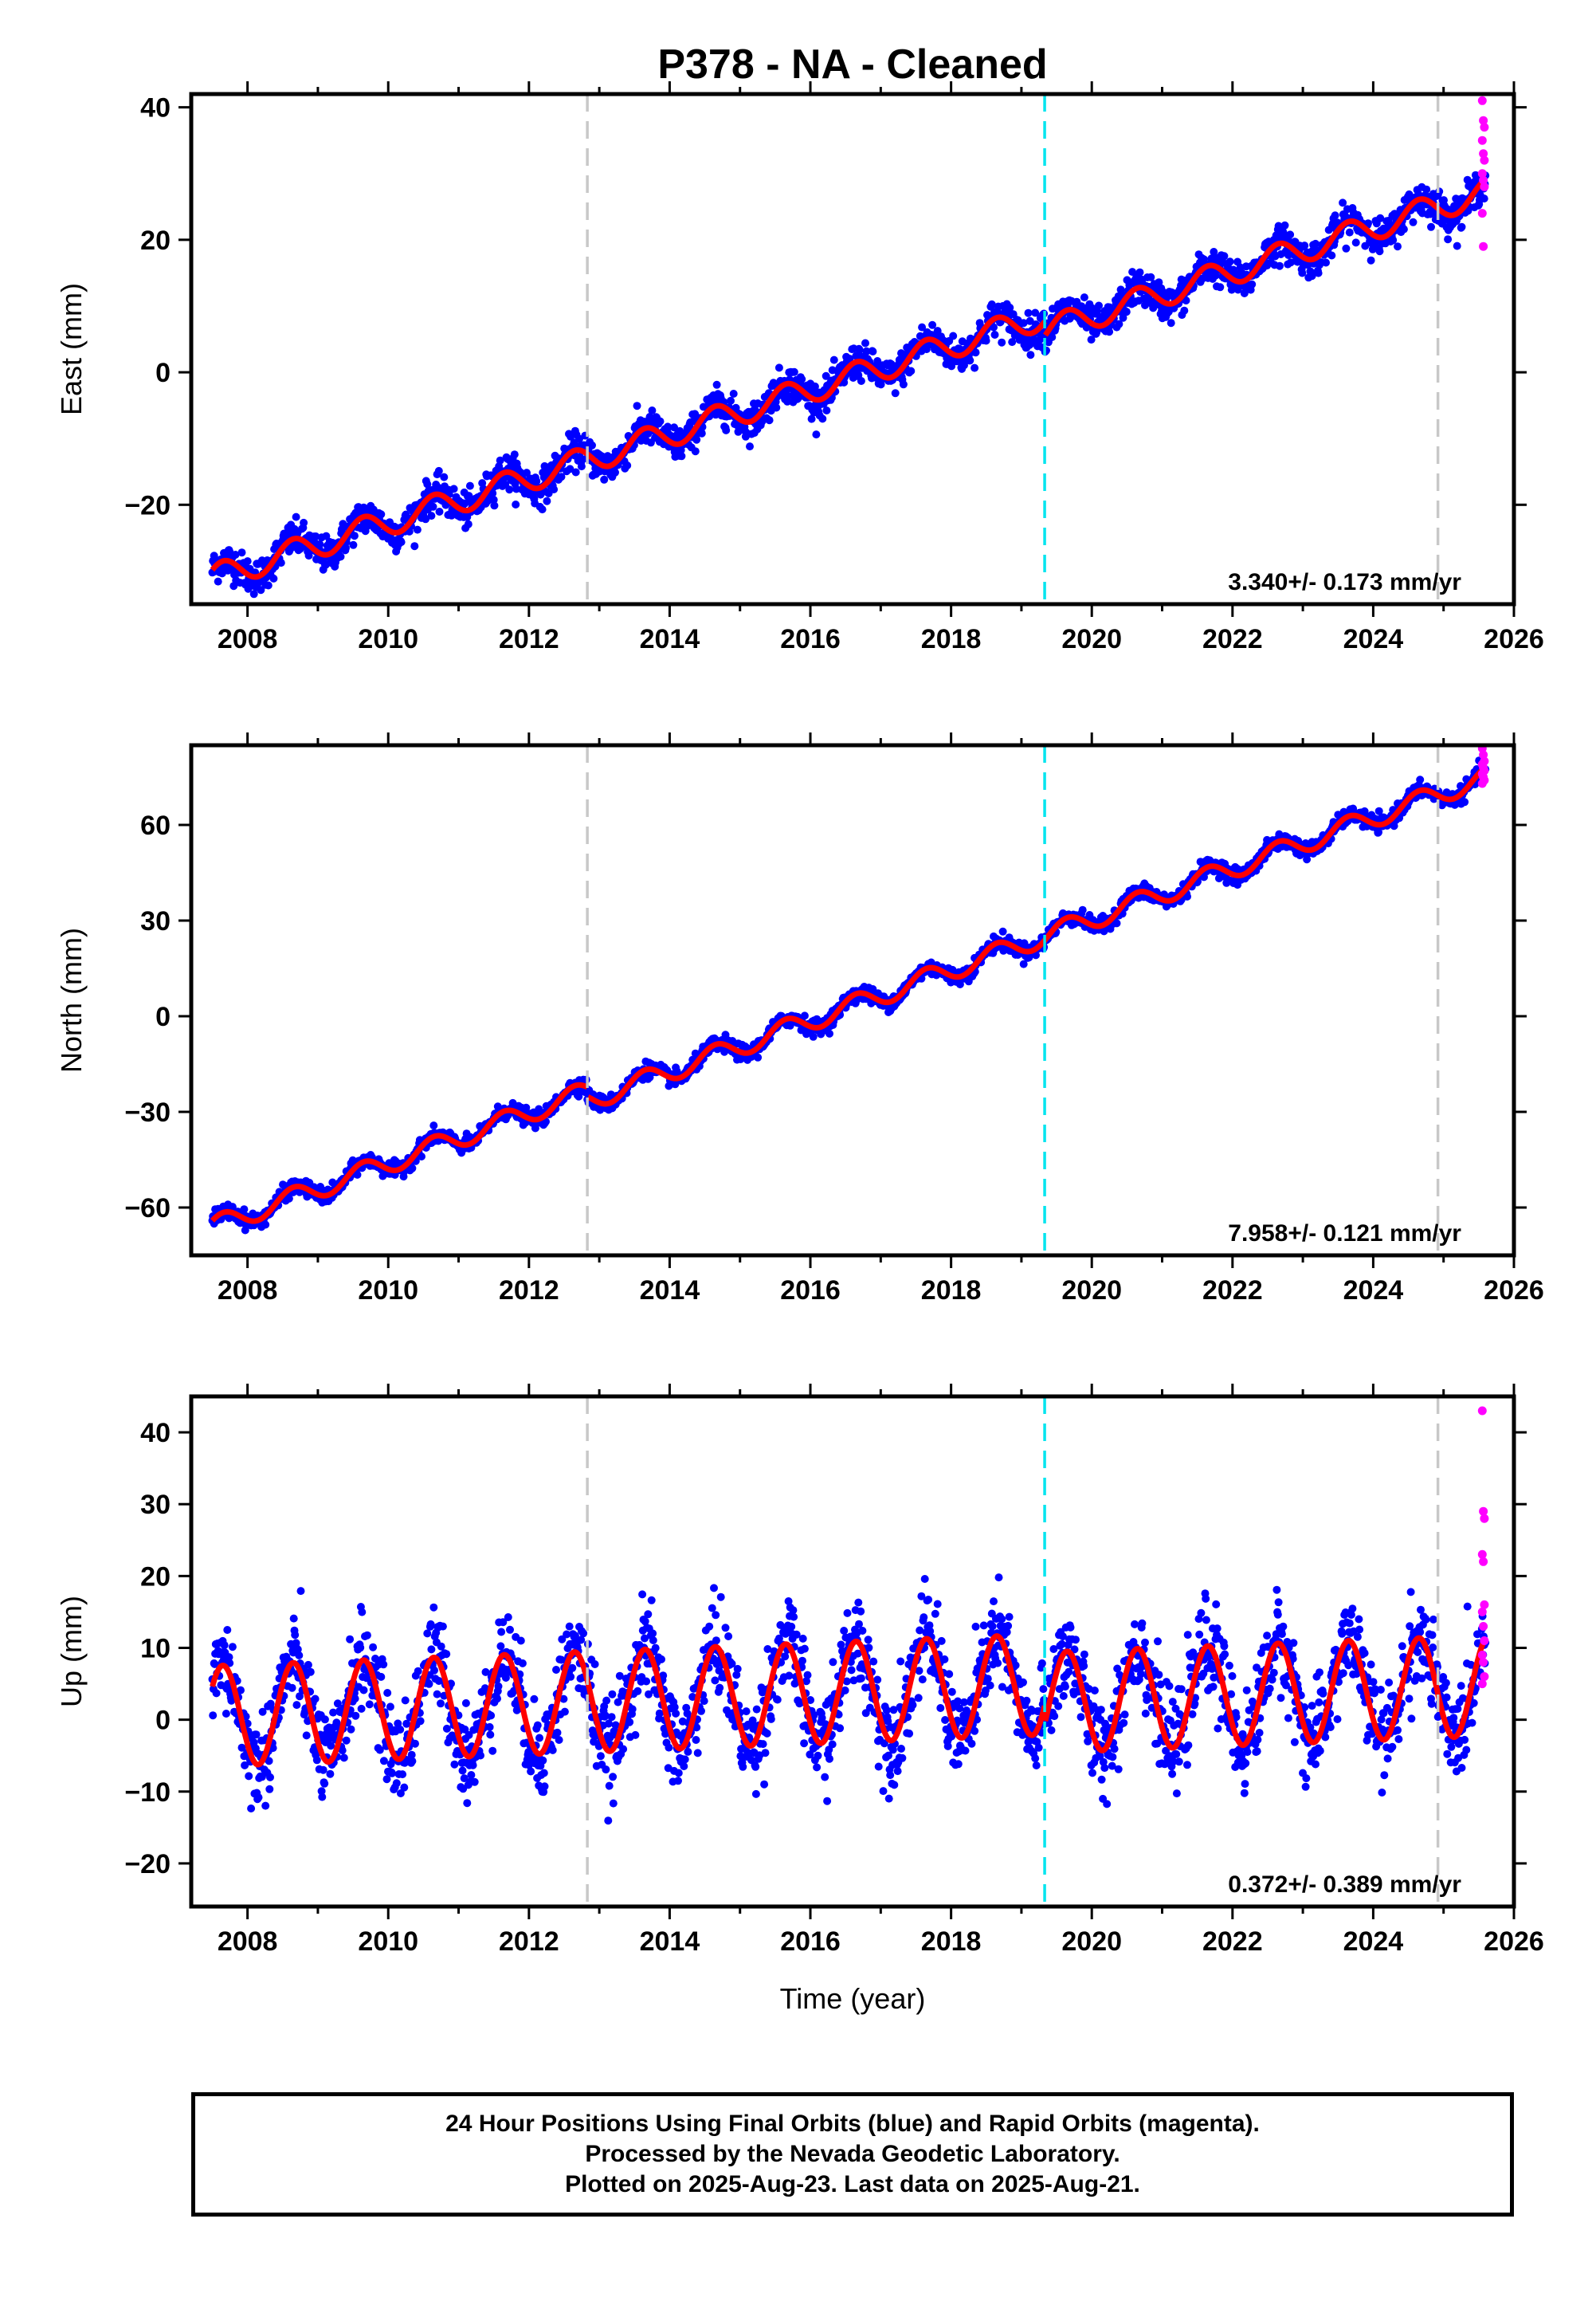 This screenshot has height=2313, width=1596. Describe the element at coordinates (849, 378) in the screenshot. I see `model-curve-east` at that location.